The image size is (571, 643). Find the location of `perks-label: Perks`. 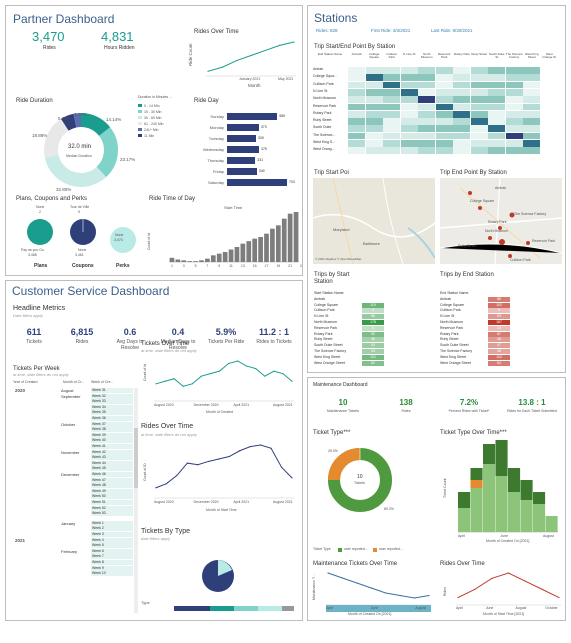

perks-label: Perks is located at coordinates (123, 266).